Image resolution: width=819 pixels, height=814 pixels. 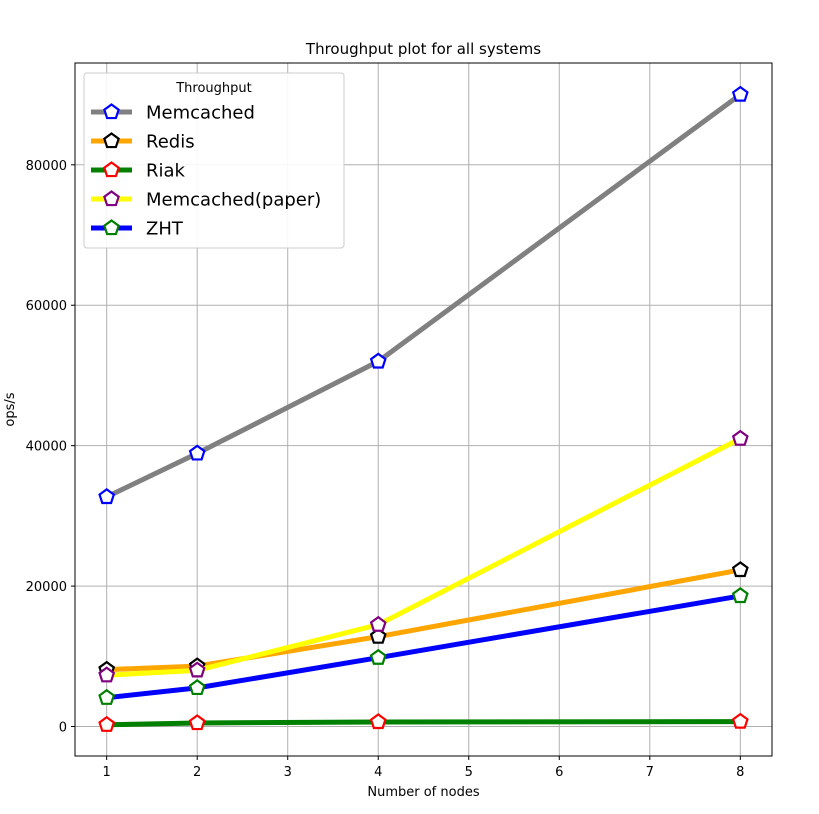 I want to click on series-zht, so click(x=423, y=646).